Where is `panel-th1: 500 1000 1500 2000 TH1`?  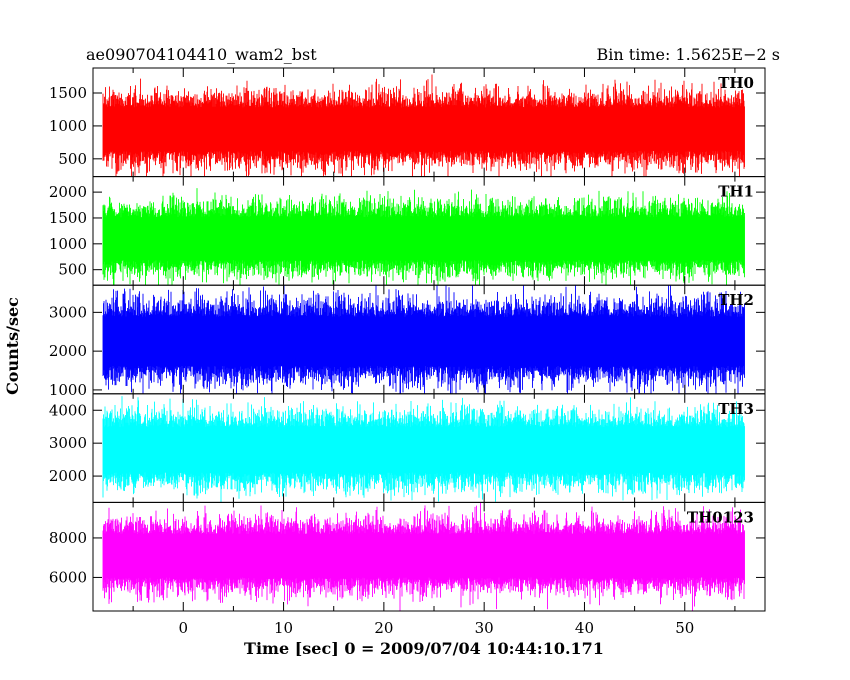 panel-th1: 500 1000 1500 2000 TH1 is located at coordinates (407, 231).